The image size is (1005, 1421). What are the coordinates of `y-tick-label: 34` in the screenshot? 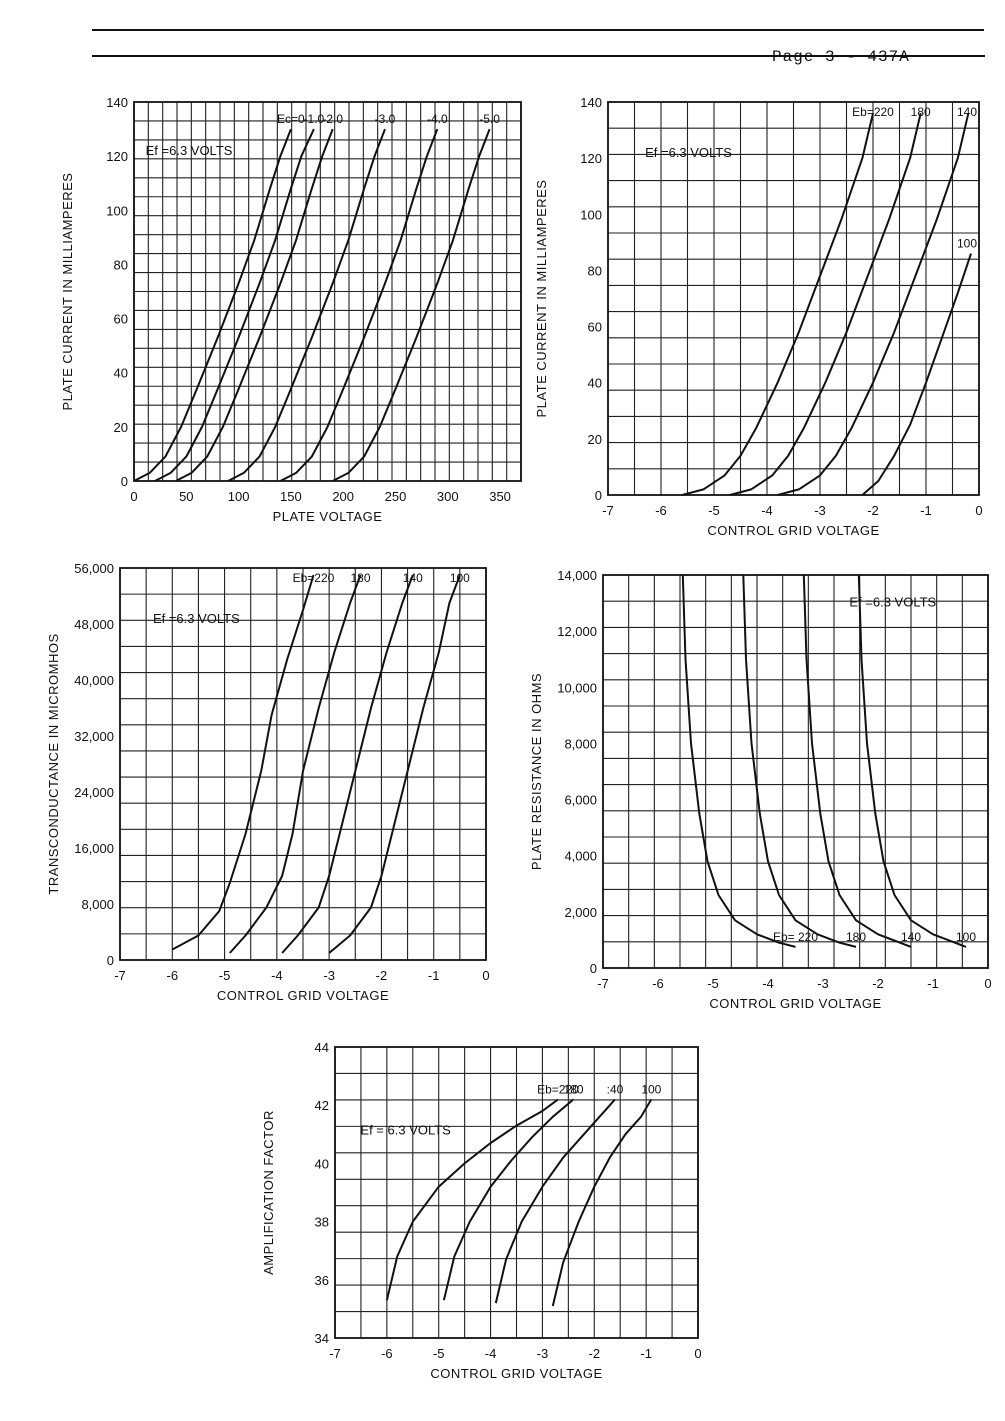 It's located at (322, 1338).